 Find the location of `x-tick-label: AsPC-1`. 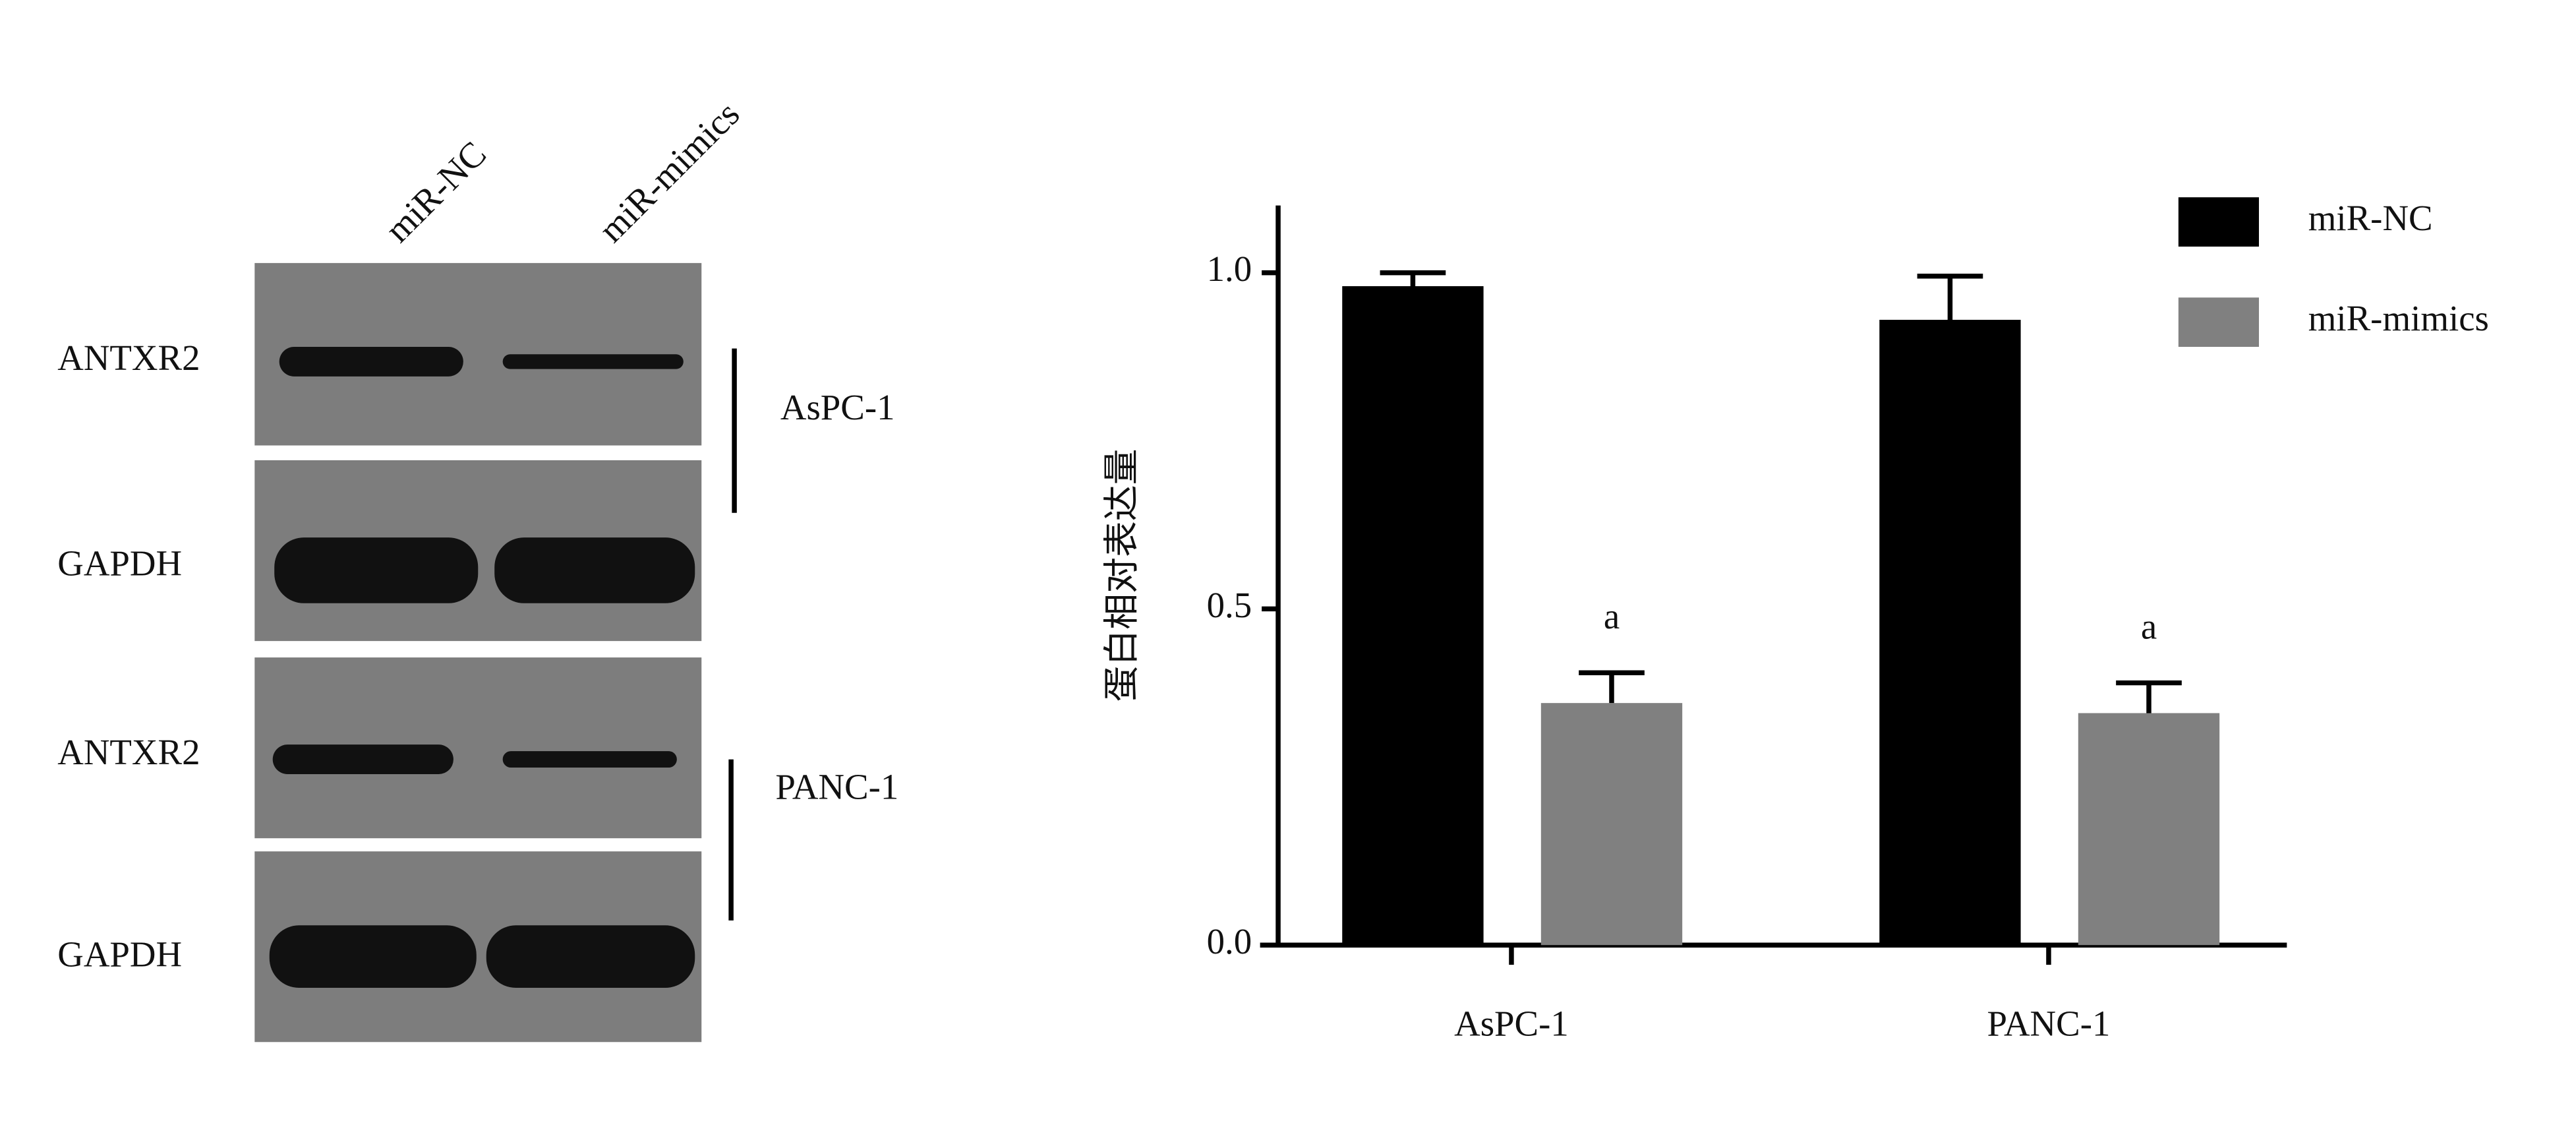

x-tick-label: AsPC-1 is located at coordinates (1511, 1023).